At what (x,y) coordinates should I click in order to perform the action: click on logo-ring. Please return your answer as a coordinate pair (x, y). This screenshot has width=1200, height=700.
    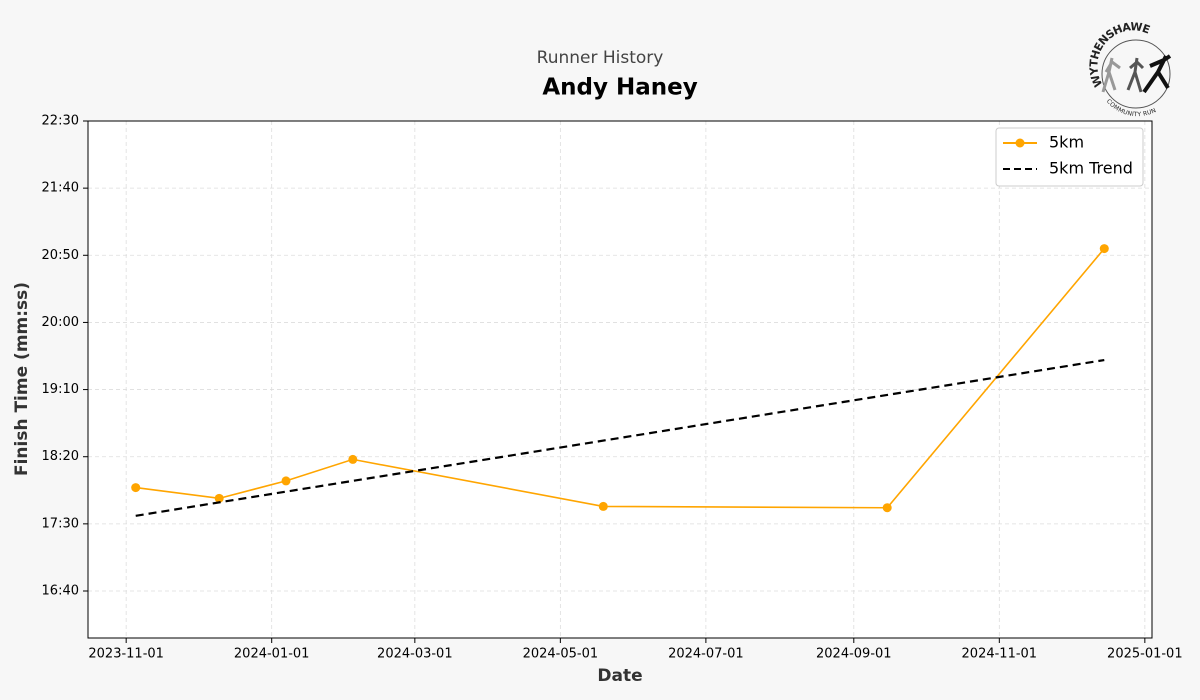
    Looking at the image, I should click on (1136, 74).